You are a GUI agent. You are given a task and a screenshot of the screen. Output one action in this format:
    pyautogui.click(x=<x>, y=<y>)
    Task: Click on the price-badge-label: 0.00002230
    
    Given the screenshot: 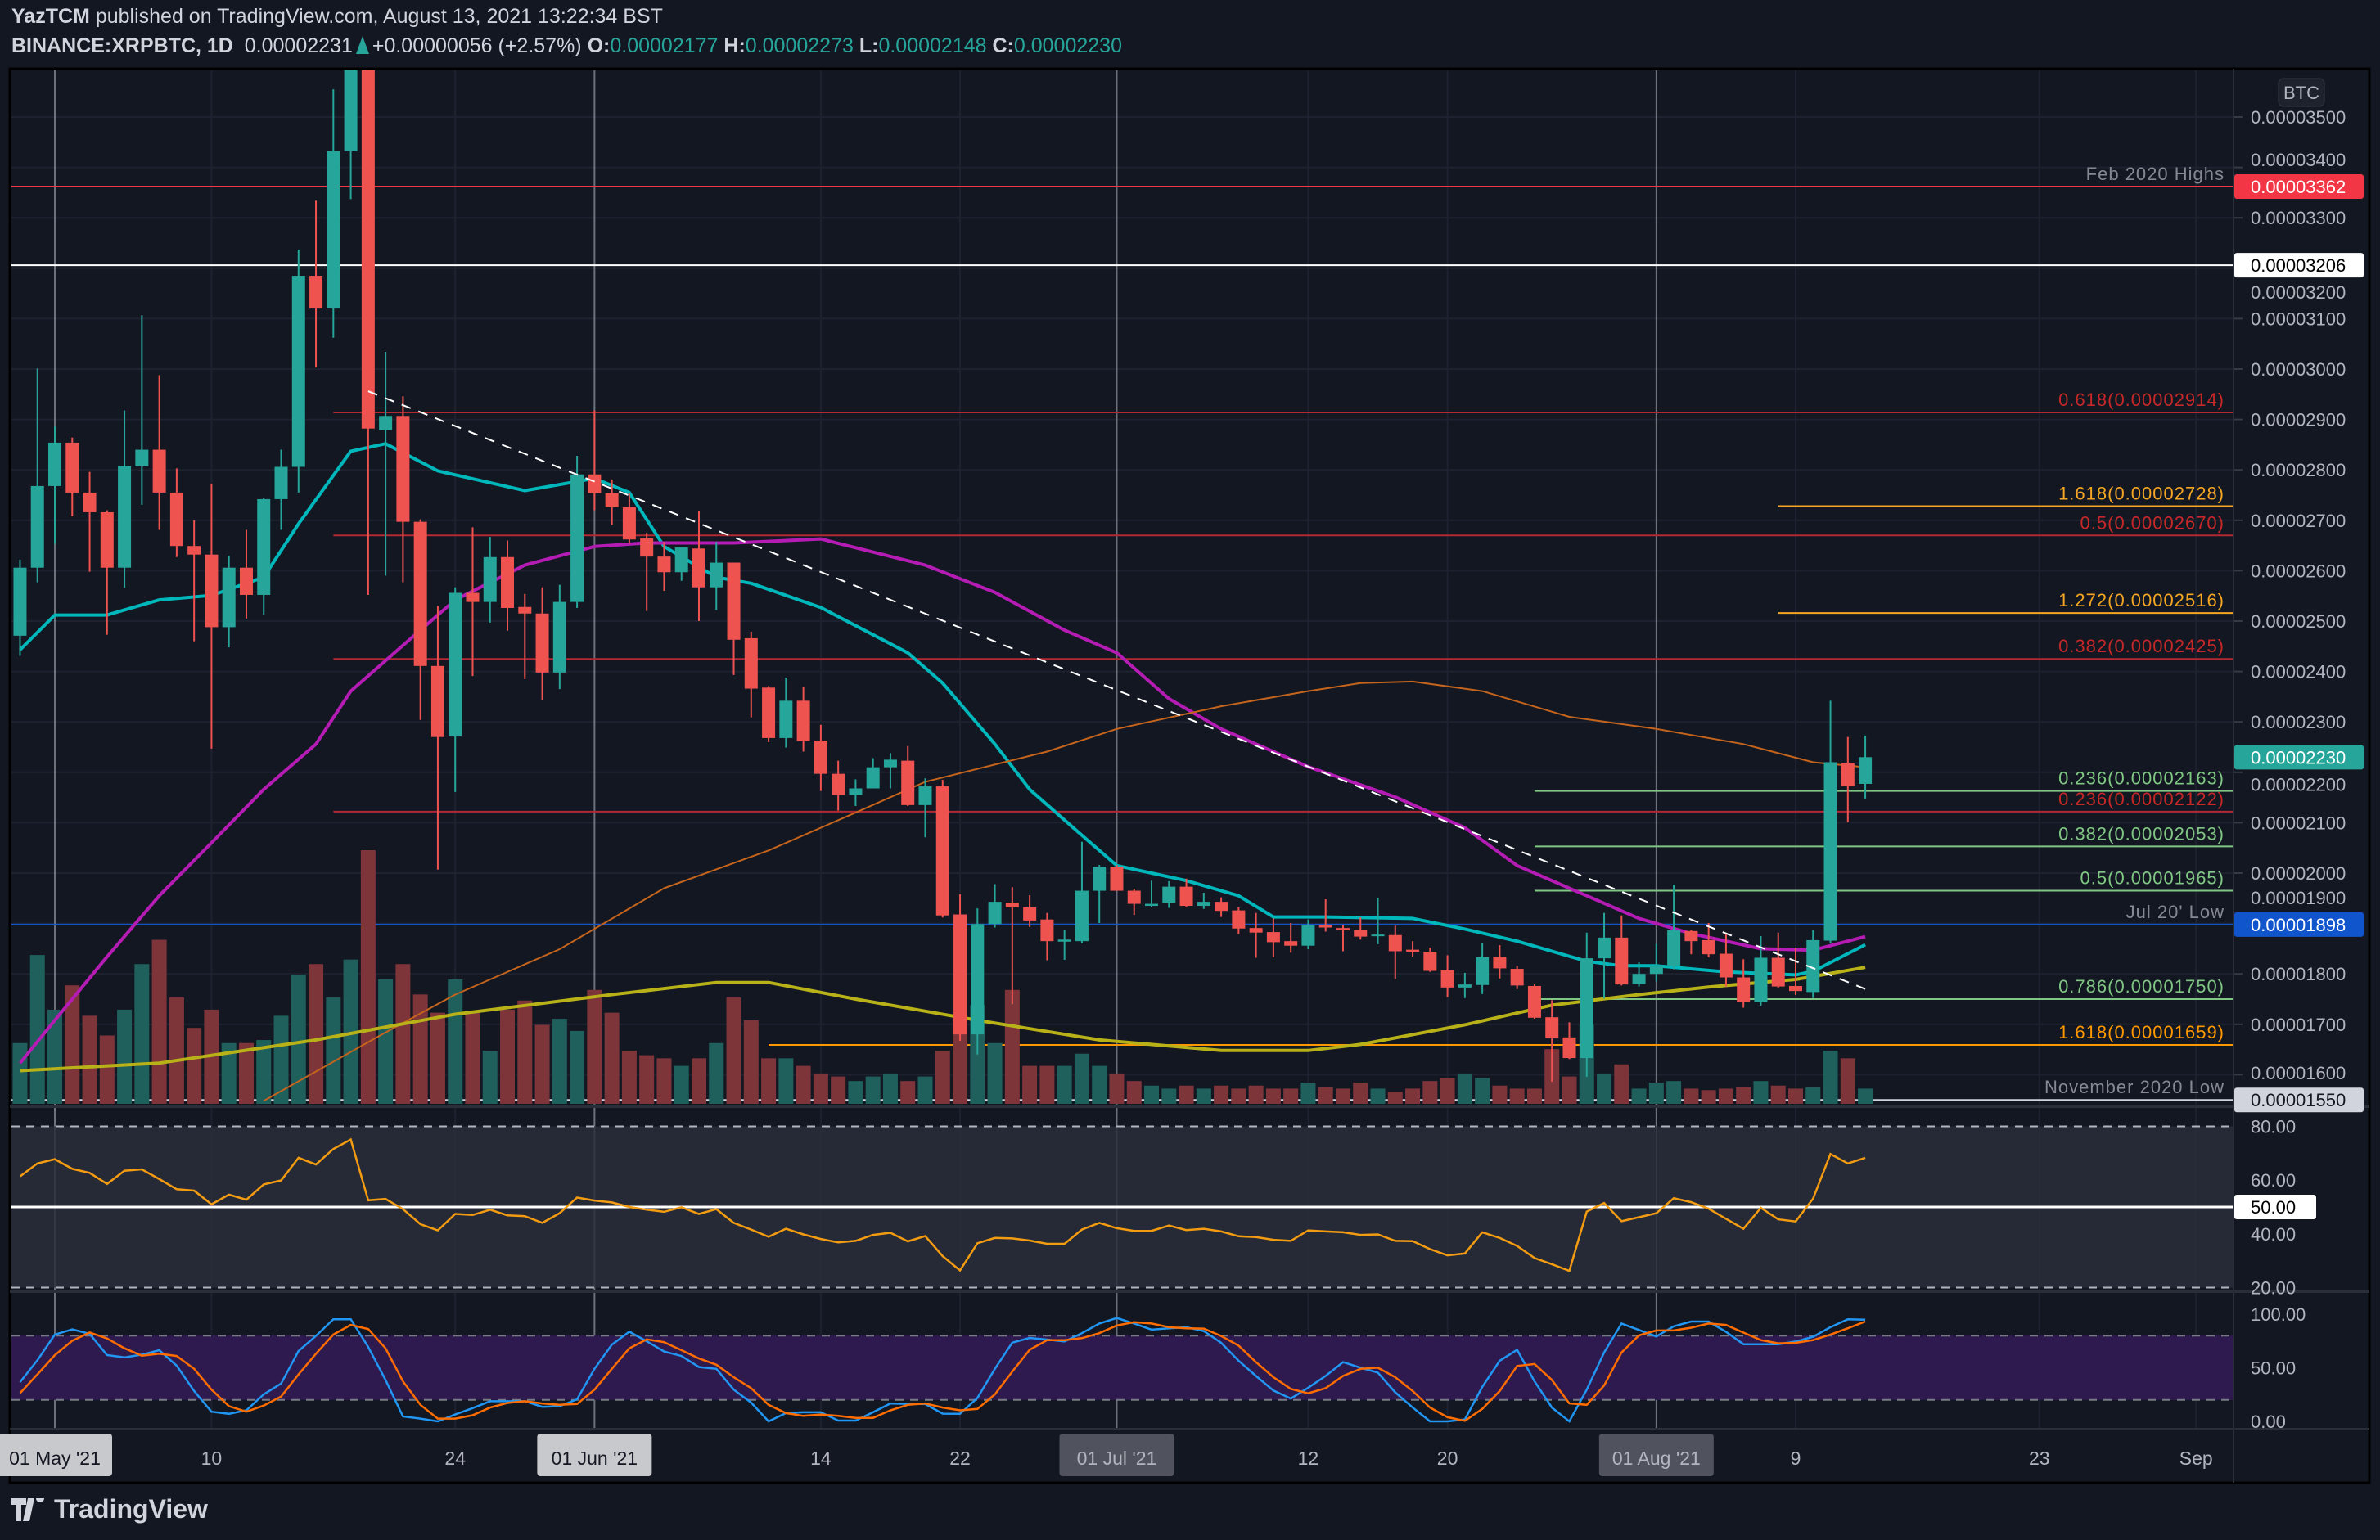 What is the action you would take?
    pyautogui.click(x=2299, y=757)
    